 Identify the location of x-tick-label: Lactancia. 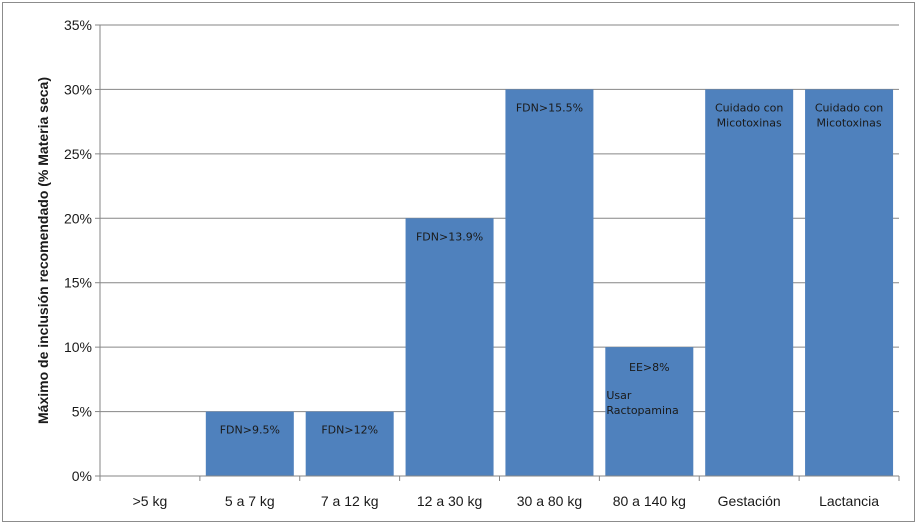
(849, 501).